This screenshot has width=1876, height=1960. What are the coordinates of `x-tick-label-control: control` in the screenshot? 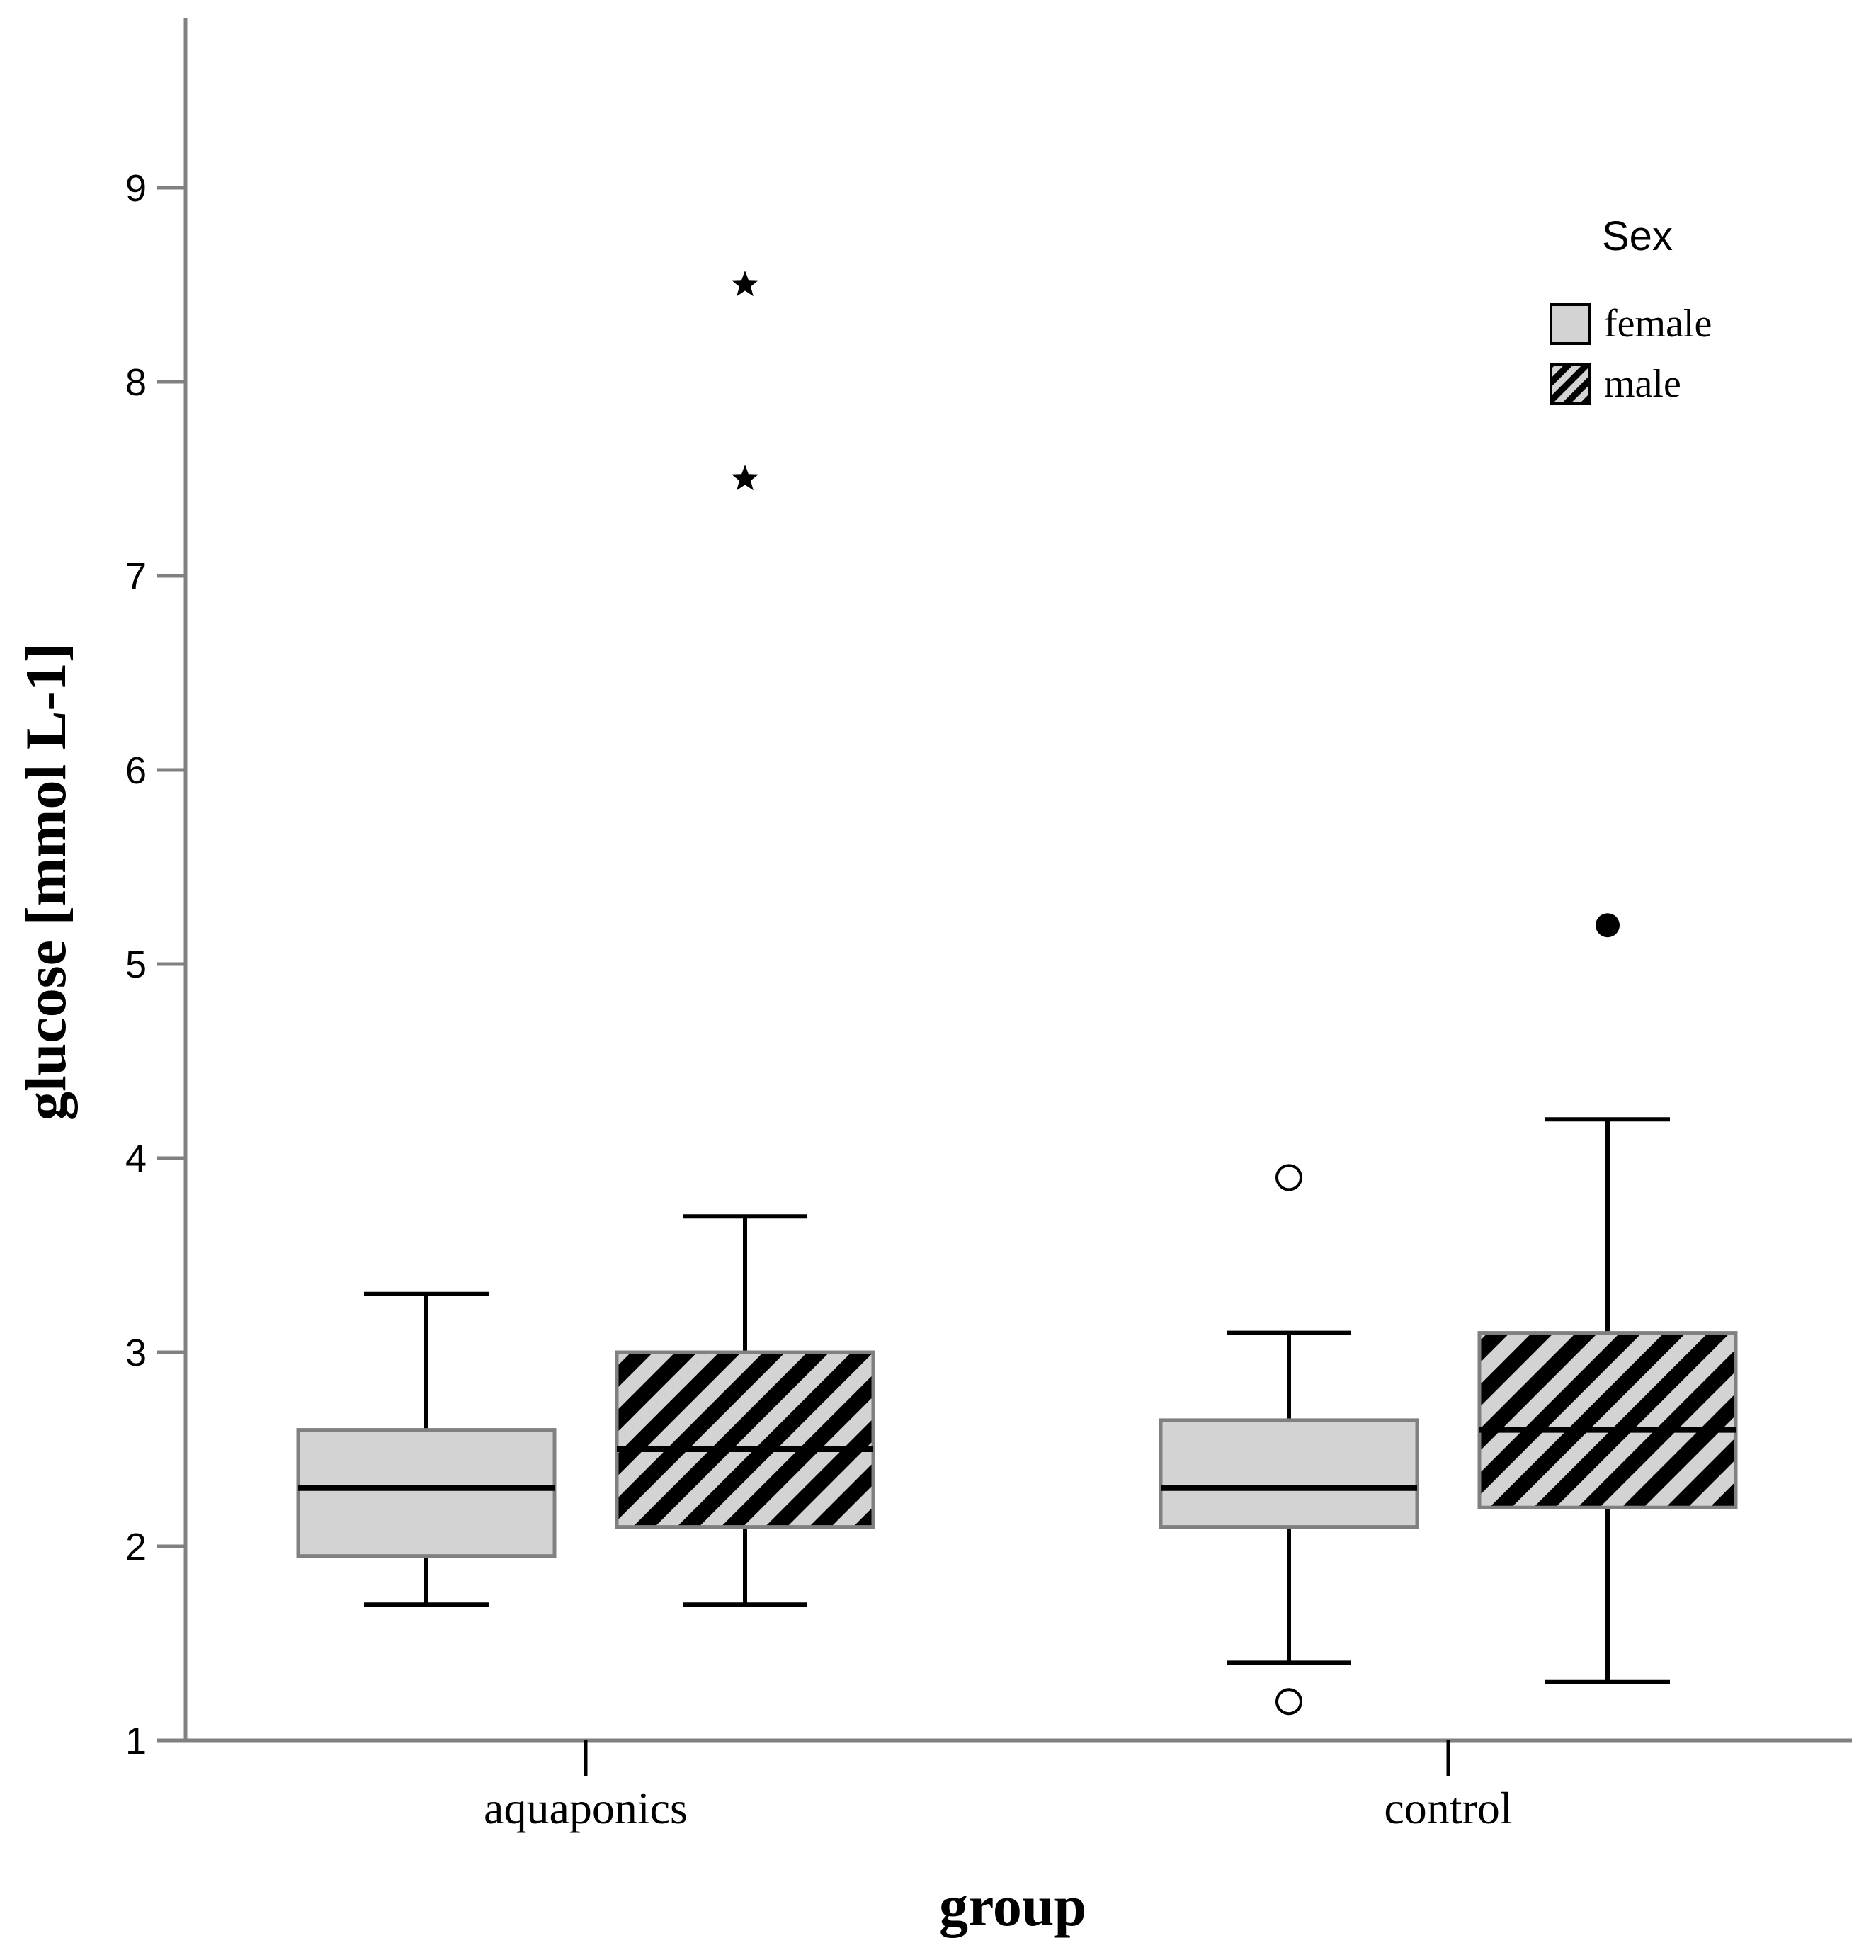 It's located at (1448, 1808).